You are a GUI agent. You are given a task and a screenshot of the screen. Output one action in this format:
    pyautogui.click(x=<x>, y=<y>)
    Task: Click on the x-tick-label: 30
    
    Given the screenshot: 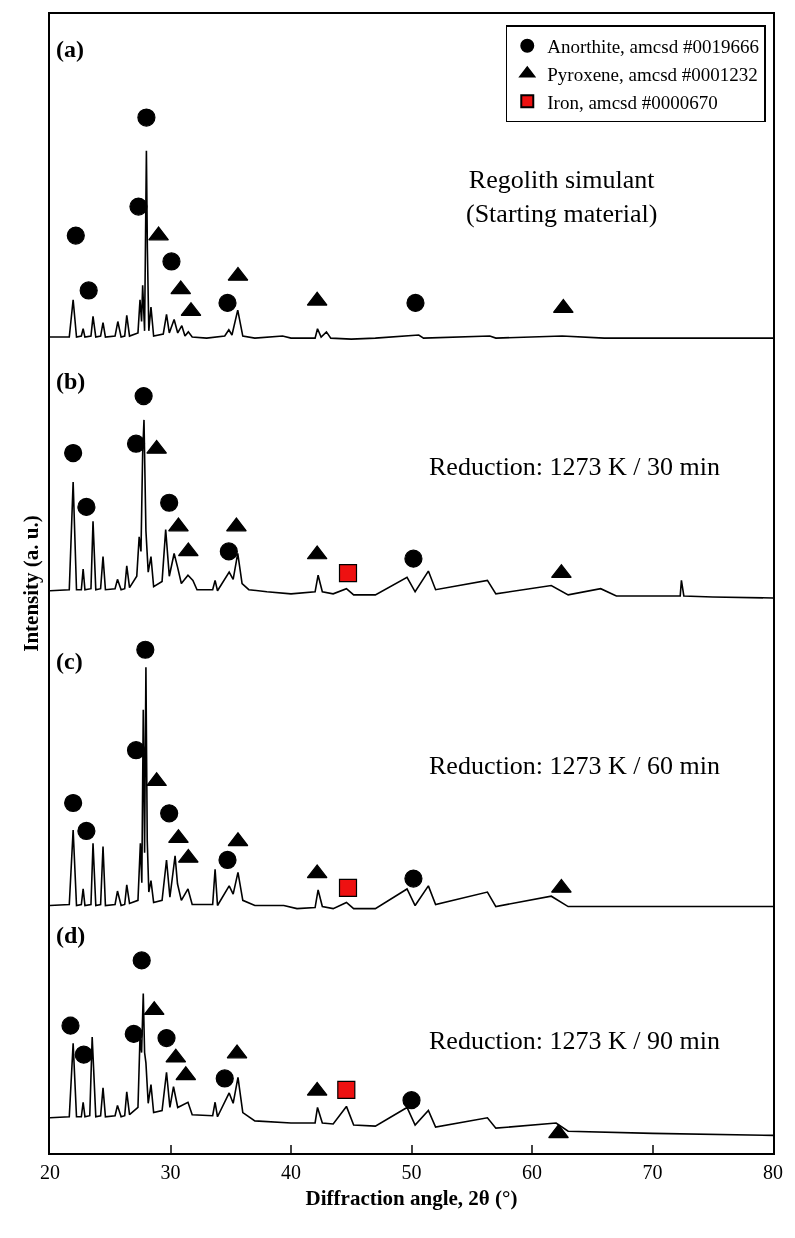 What is the action you would take?
    pyautogui.click(x=170, y=1172)
    